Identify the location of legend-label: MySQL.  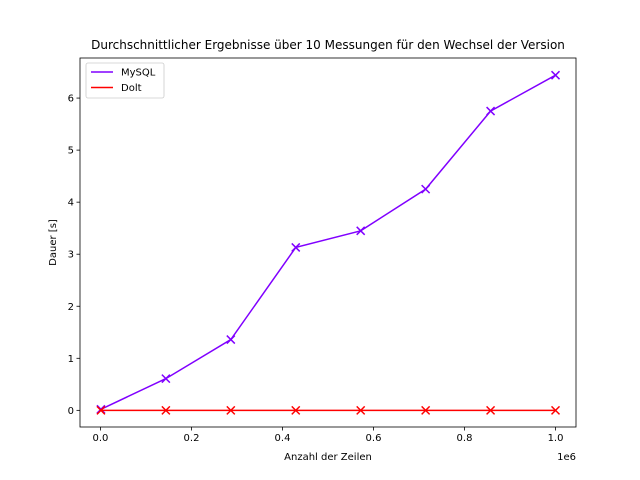
(138, 73).